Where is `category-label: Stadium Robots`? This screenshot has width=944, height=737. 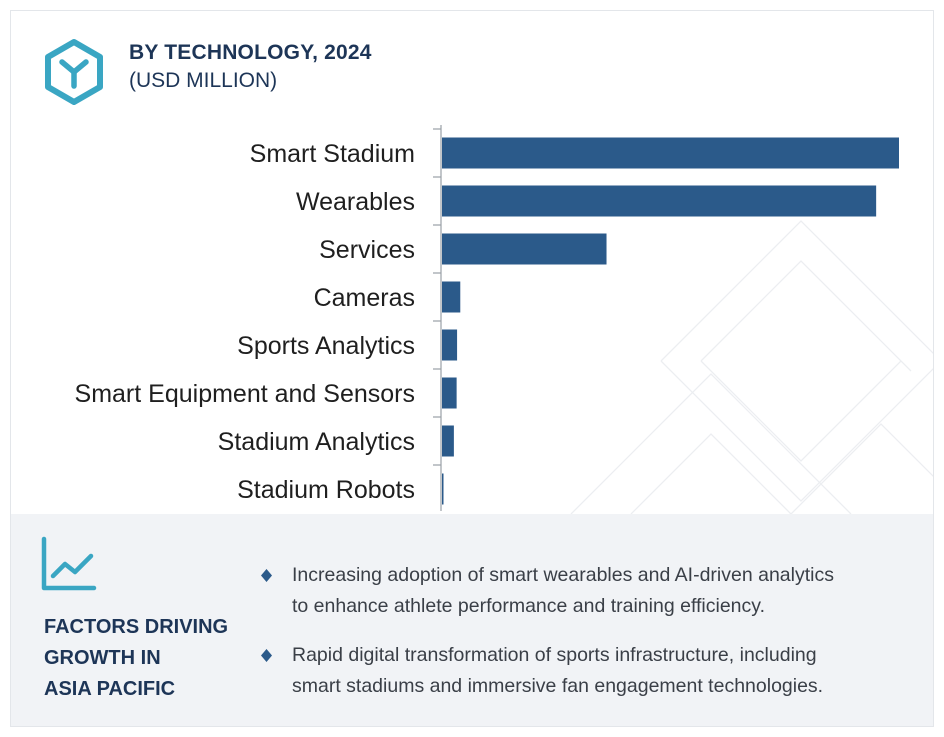
category-label: Stadium Robots is located at coordinates (326, 490).